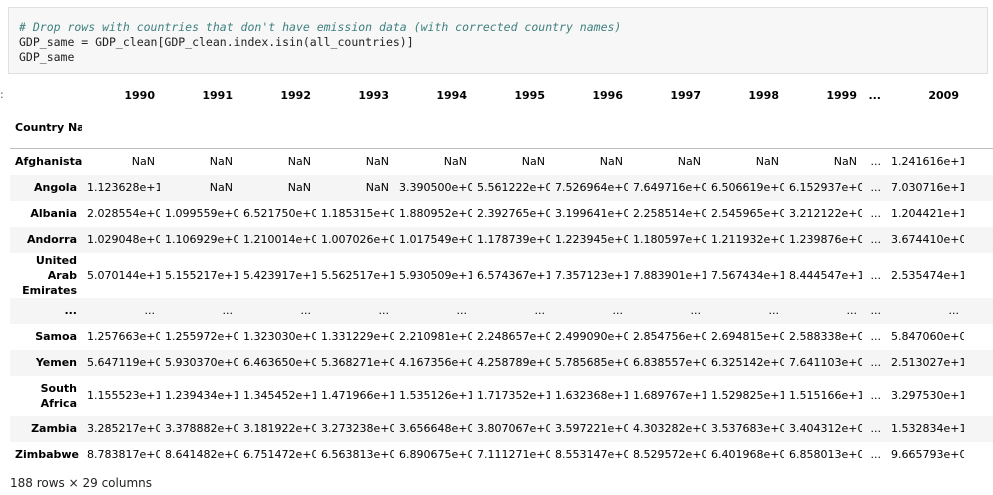  What do you see at coordinates (978, 95) in the screenshot?
I see `column-header` at bounding box center [978, 95].